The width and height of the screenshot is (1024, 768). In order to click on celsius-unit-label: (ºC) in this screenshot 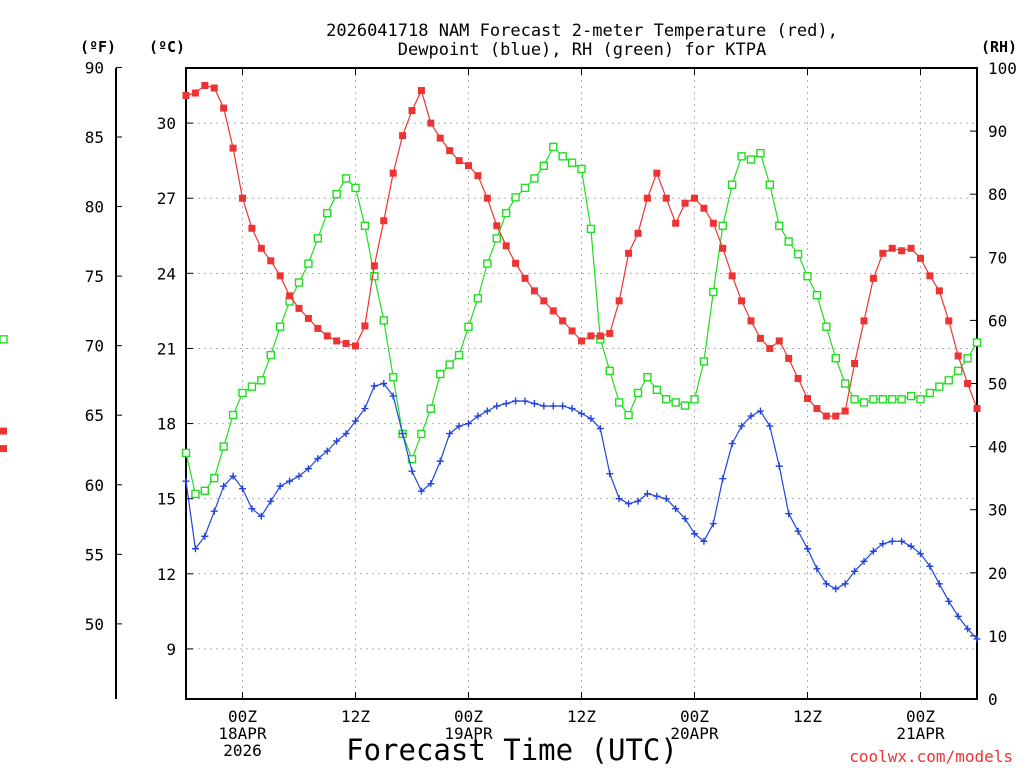, I will do `click(167, 47)`.